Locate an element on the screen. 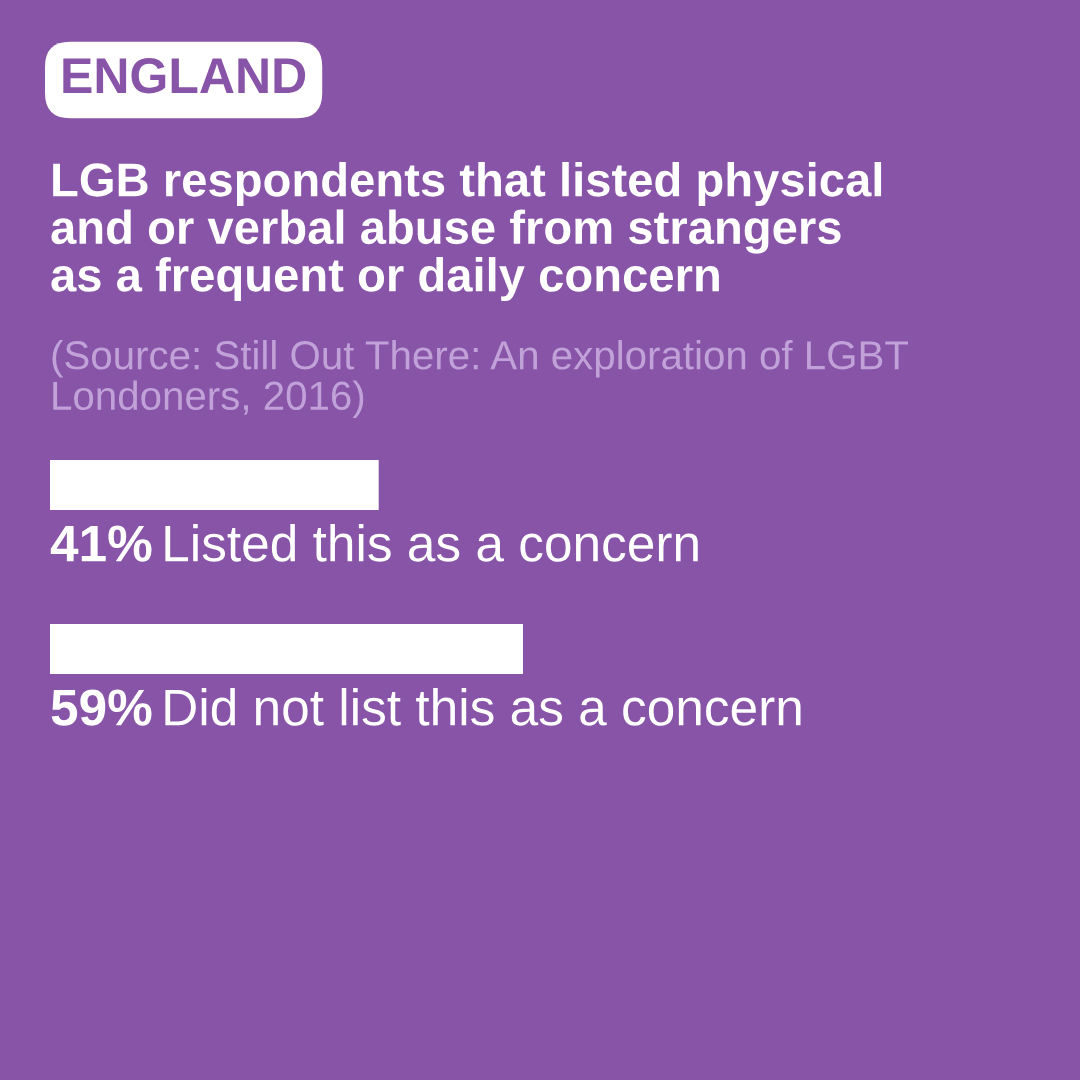 This screenshot has height=1080, width=1080. y-tick-label: Did not list this as a concern is located at coordinates (483, 707).